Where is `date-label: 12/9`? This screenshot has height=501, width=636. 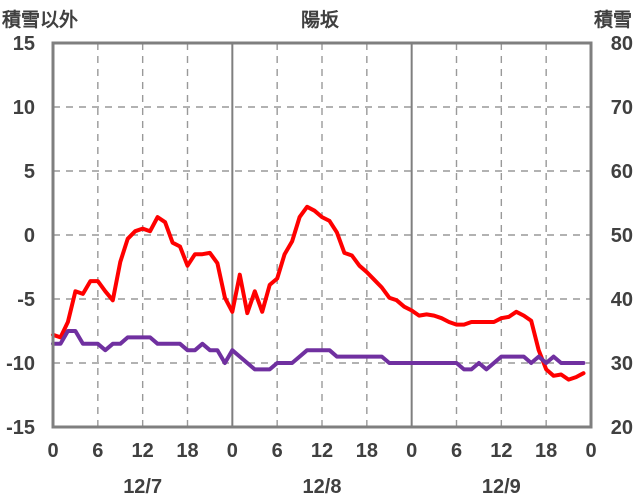 date-label: 12/9 is located at coordinates (501, 487).